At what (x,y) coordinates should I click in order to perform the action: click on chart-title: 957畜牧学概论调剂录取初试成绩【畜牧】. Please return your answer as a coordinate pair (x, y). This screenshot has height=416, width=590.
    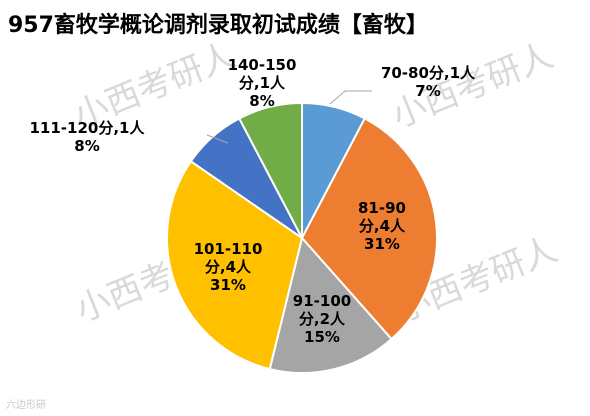
    Looking at the image, I should click on (218, 25).